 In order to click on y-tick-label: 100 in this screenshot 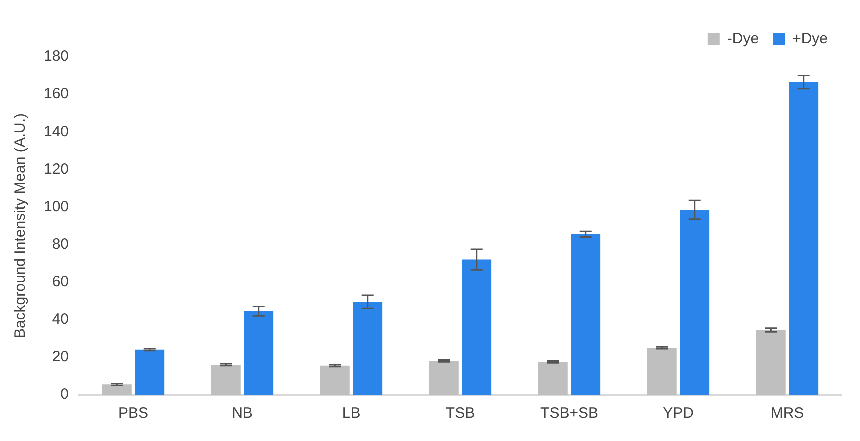, I will do `click(57, 207)`.